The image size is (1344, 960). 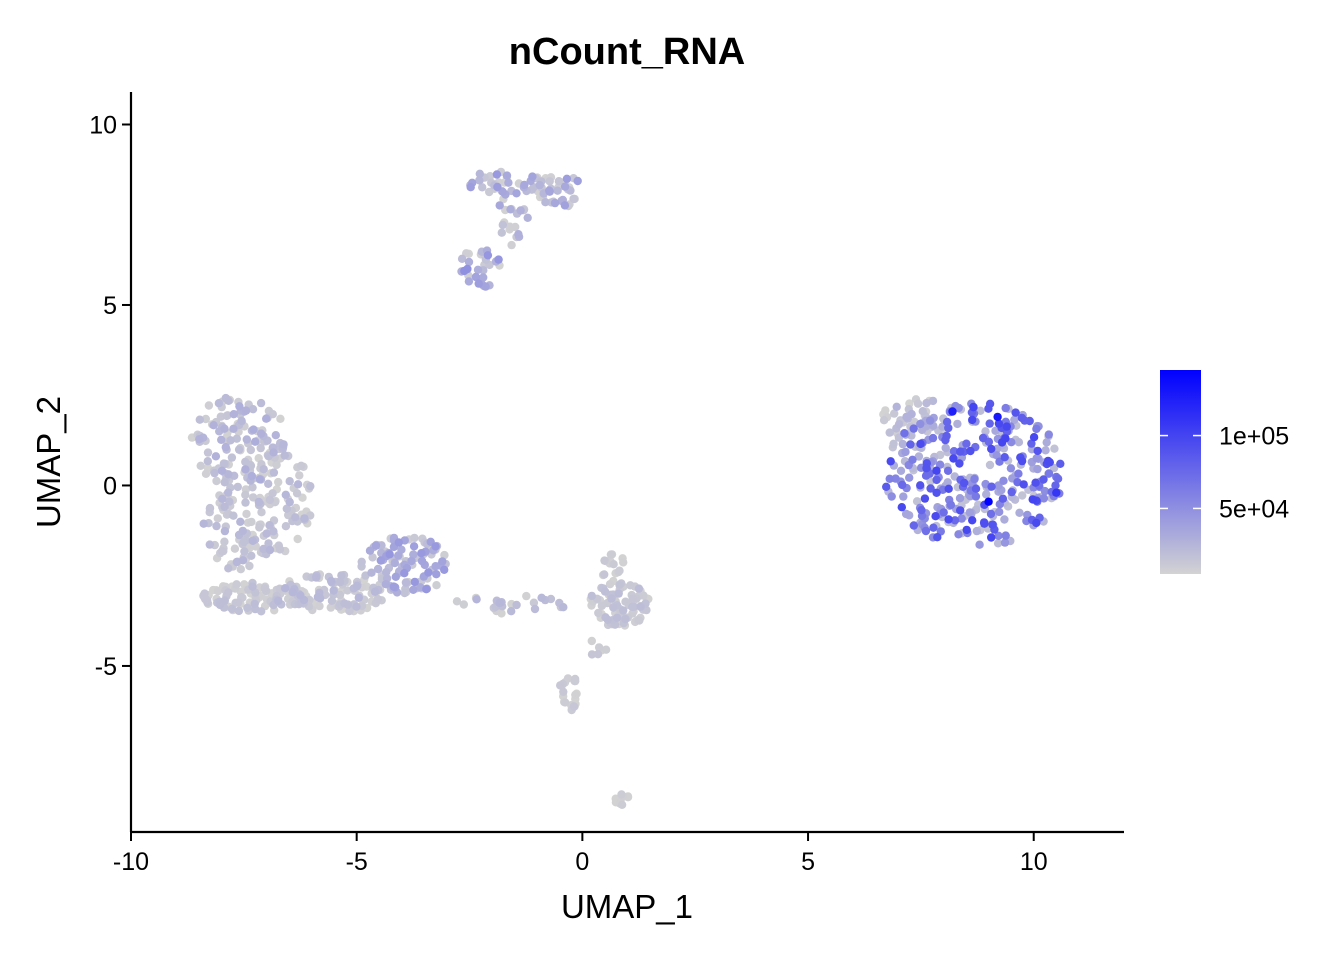 What do you see at coordinates (808, 862) in the screenshot?
I see `x-tick-label: 5` at bounding box center [808, 862].